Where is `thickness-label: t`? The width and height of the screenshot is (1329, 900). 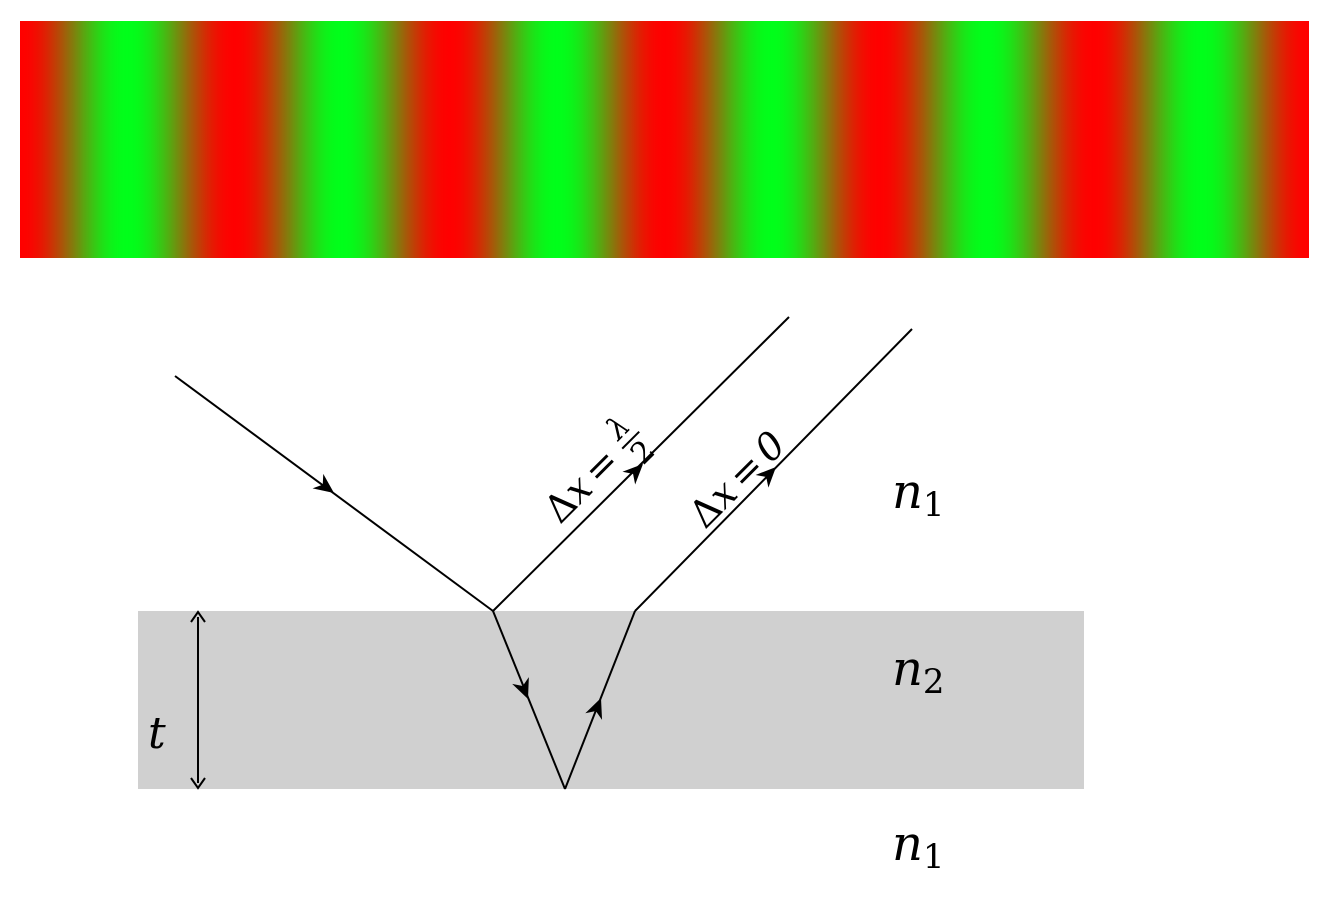
thickness-label: t is located at coordinates (157, 733).